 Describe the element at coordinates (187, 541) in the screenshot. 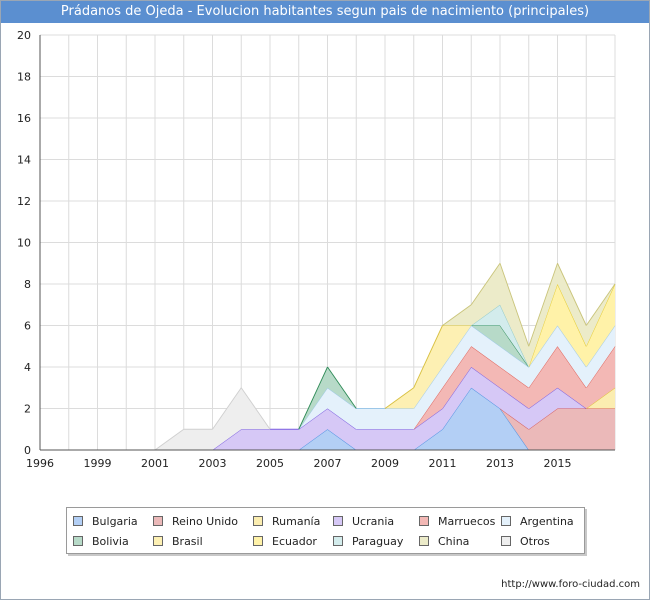

I see `legend-label: Brasil` at that location.